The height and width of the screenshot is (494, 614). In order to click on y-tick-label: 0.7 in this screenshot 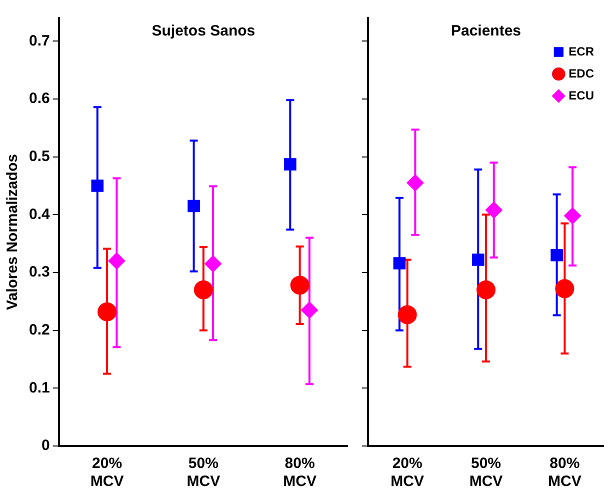, I will do `click(39, 41)`.